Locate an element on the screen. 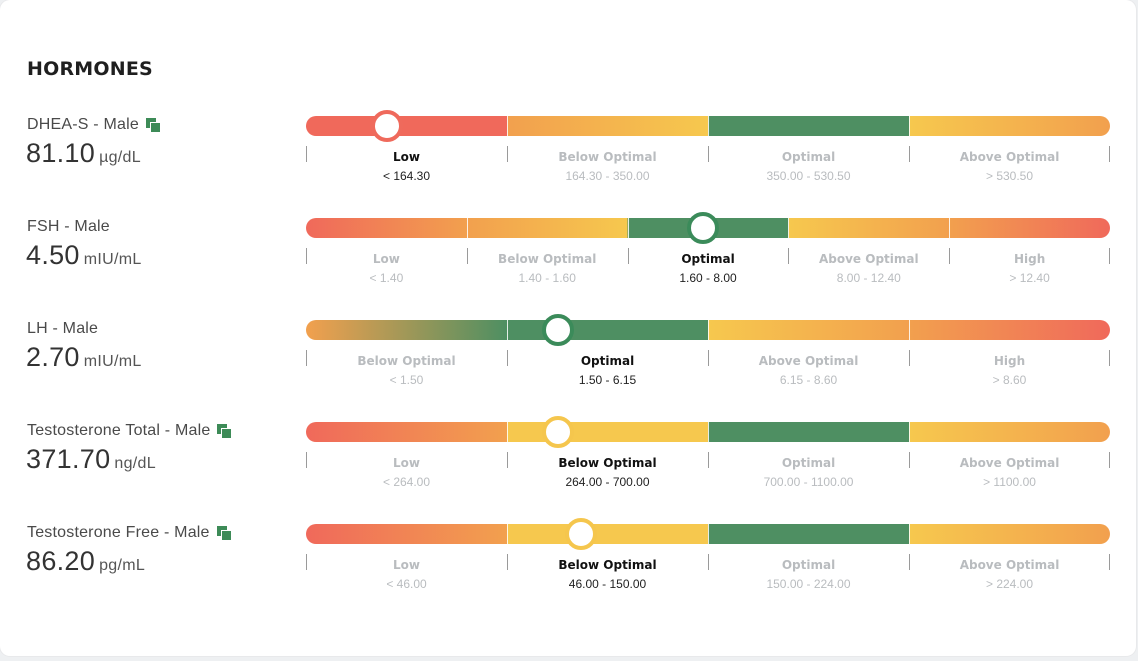 This screenshot has width=1138, height=661. section-title: HORMONES is located at coordinates (90, 69).